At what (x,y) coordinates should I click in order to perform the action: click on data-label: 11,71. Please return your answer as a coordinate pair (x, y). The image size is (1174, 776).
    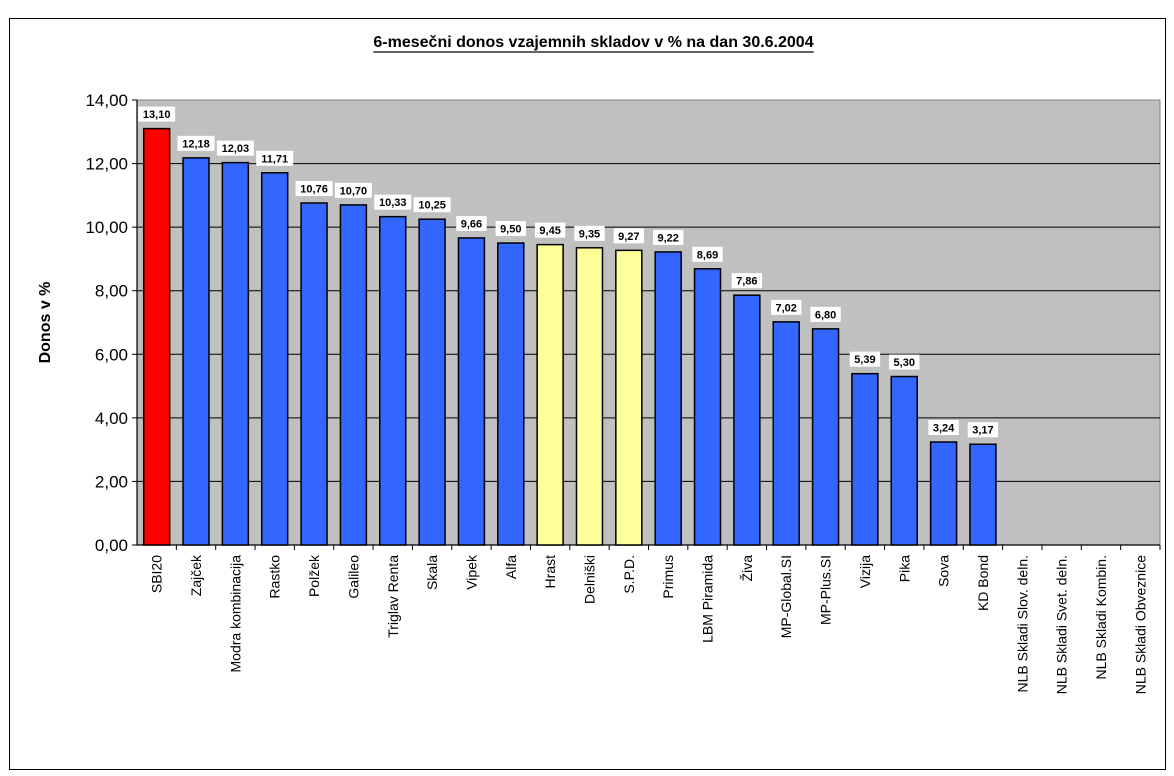
    Looking at the image, I should click on (274, 159).